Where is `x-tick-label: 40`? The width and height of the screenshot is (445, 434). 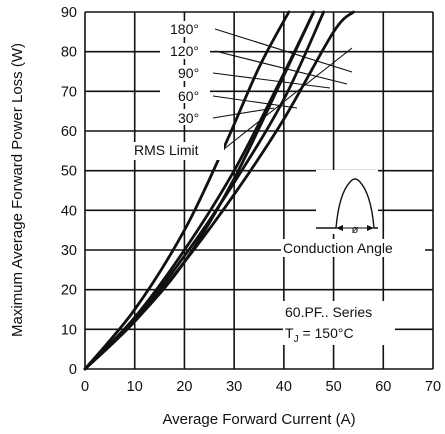 x-tick-label: 40 is located at coordinates (284, 387).